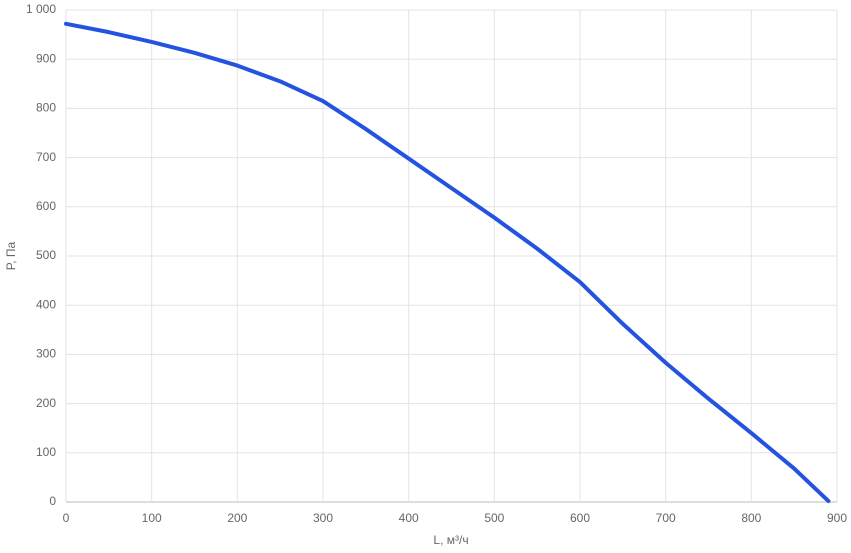 The width and height of the screenshot is (851, 553). Describe the element at coordinates (837, 518) in the screenshot. I see `x-tick-label: 900` at that location.